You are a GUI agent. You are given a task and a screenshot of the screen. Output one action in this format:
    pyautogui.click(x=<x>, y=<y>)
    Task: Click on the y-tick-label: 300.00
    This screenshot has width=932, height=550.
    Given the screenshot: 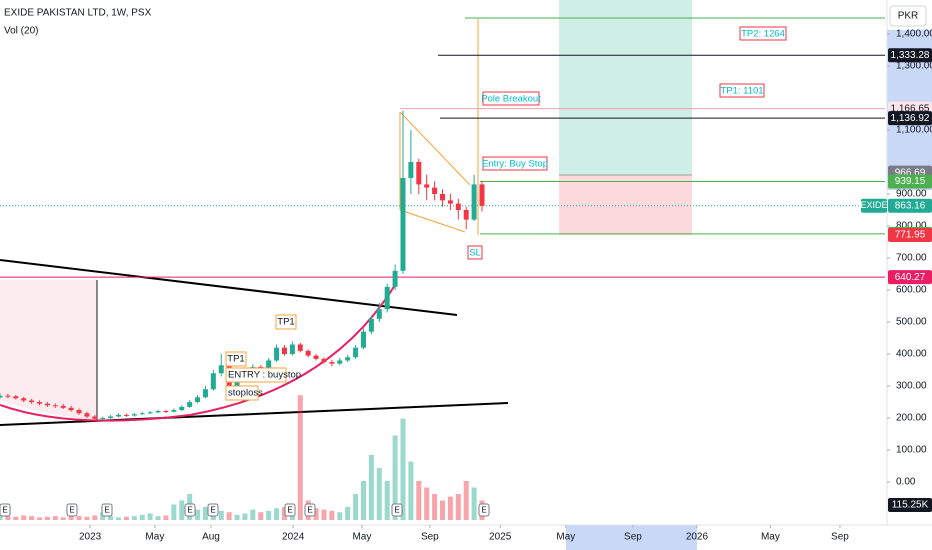 What is the action you would take?
    pyautogui.click(x=911, y=386)
    